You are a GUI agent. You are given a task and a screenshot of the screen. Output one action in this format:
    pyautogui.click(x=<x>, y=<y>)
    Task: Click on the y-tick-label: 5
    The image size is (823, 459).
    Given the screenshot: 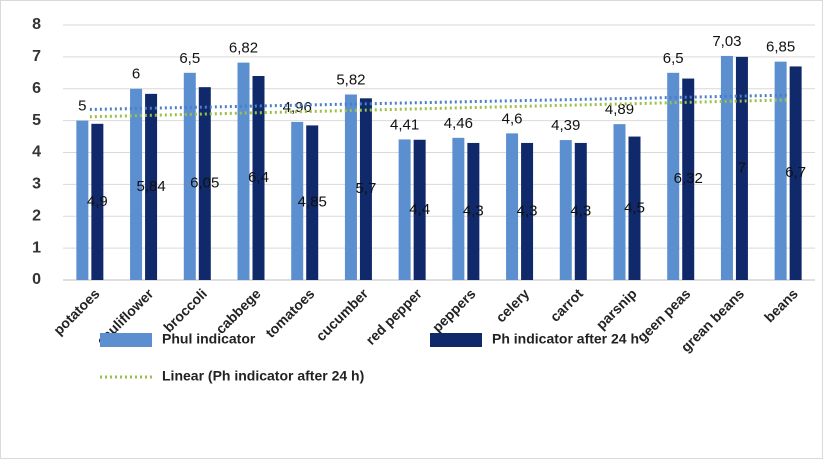 What is the action you would take?
    pyautogui.click(x=36, y=120)
    